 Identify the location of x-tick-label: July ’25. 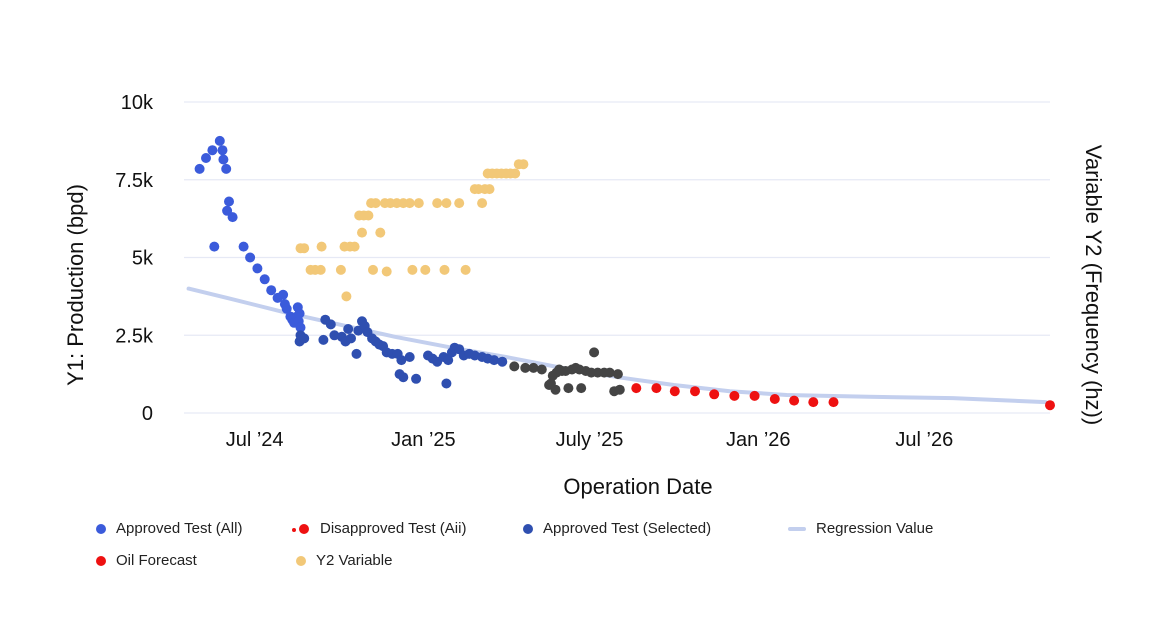
(590, 440).